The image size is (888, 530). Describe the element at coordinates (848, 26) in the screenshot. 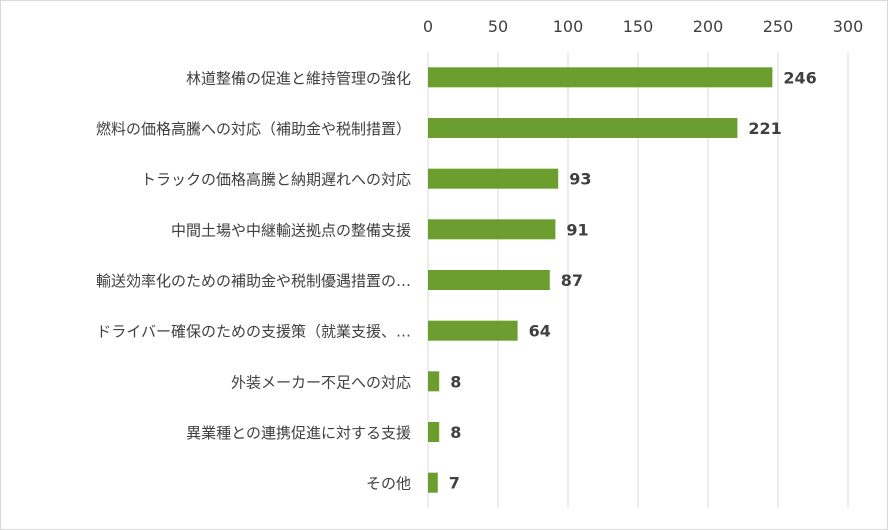

I see `x-tick-label: 300` at that location.